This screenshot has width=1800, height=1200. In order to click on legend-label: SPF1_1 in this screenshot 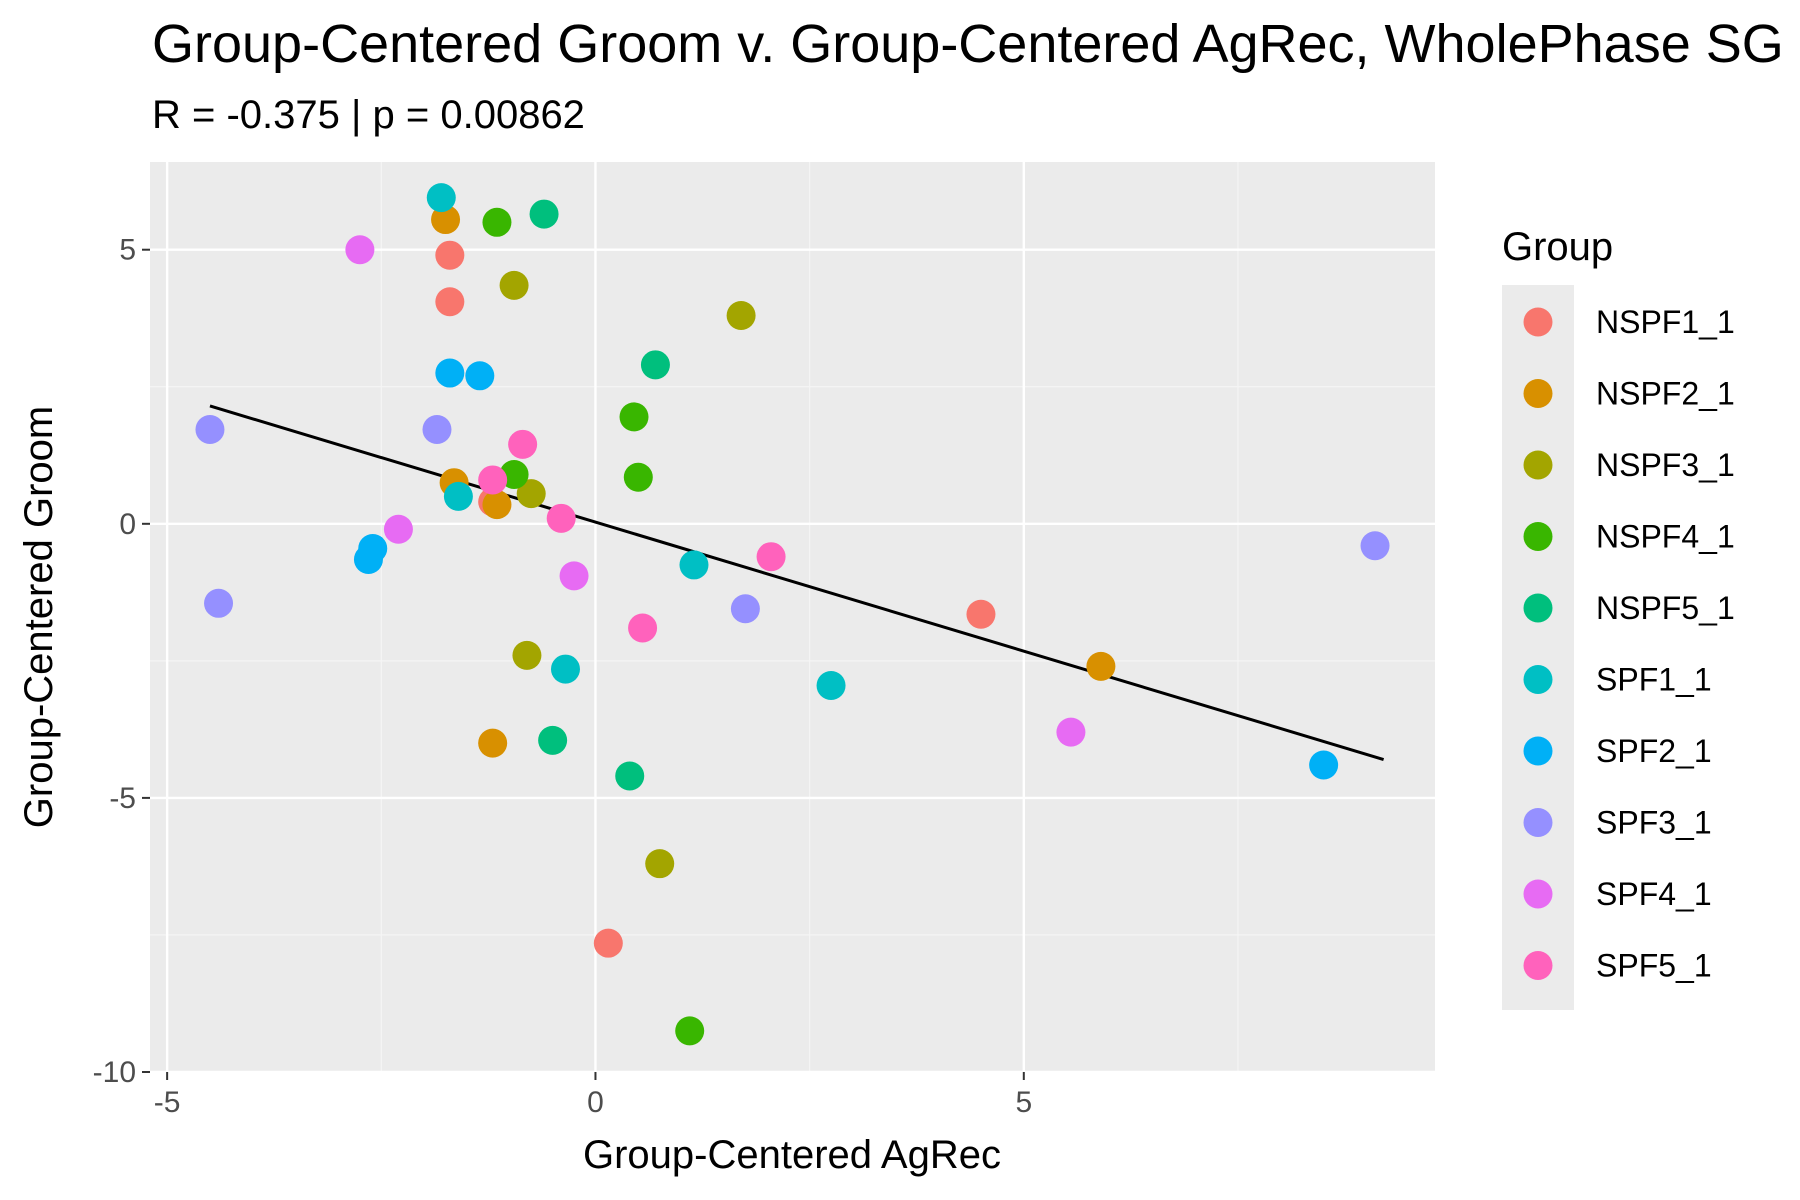, I will do `click(1654, 680)`.